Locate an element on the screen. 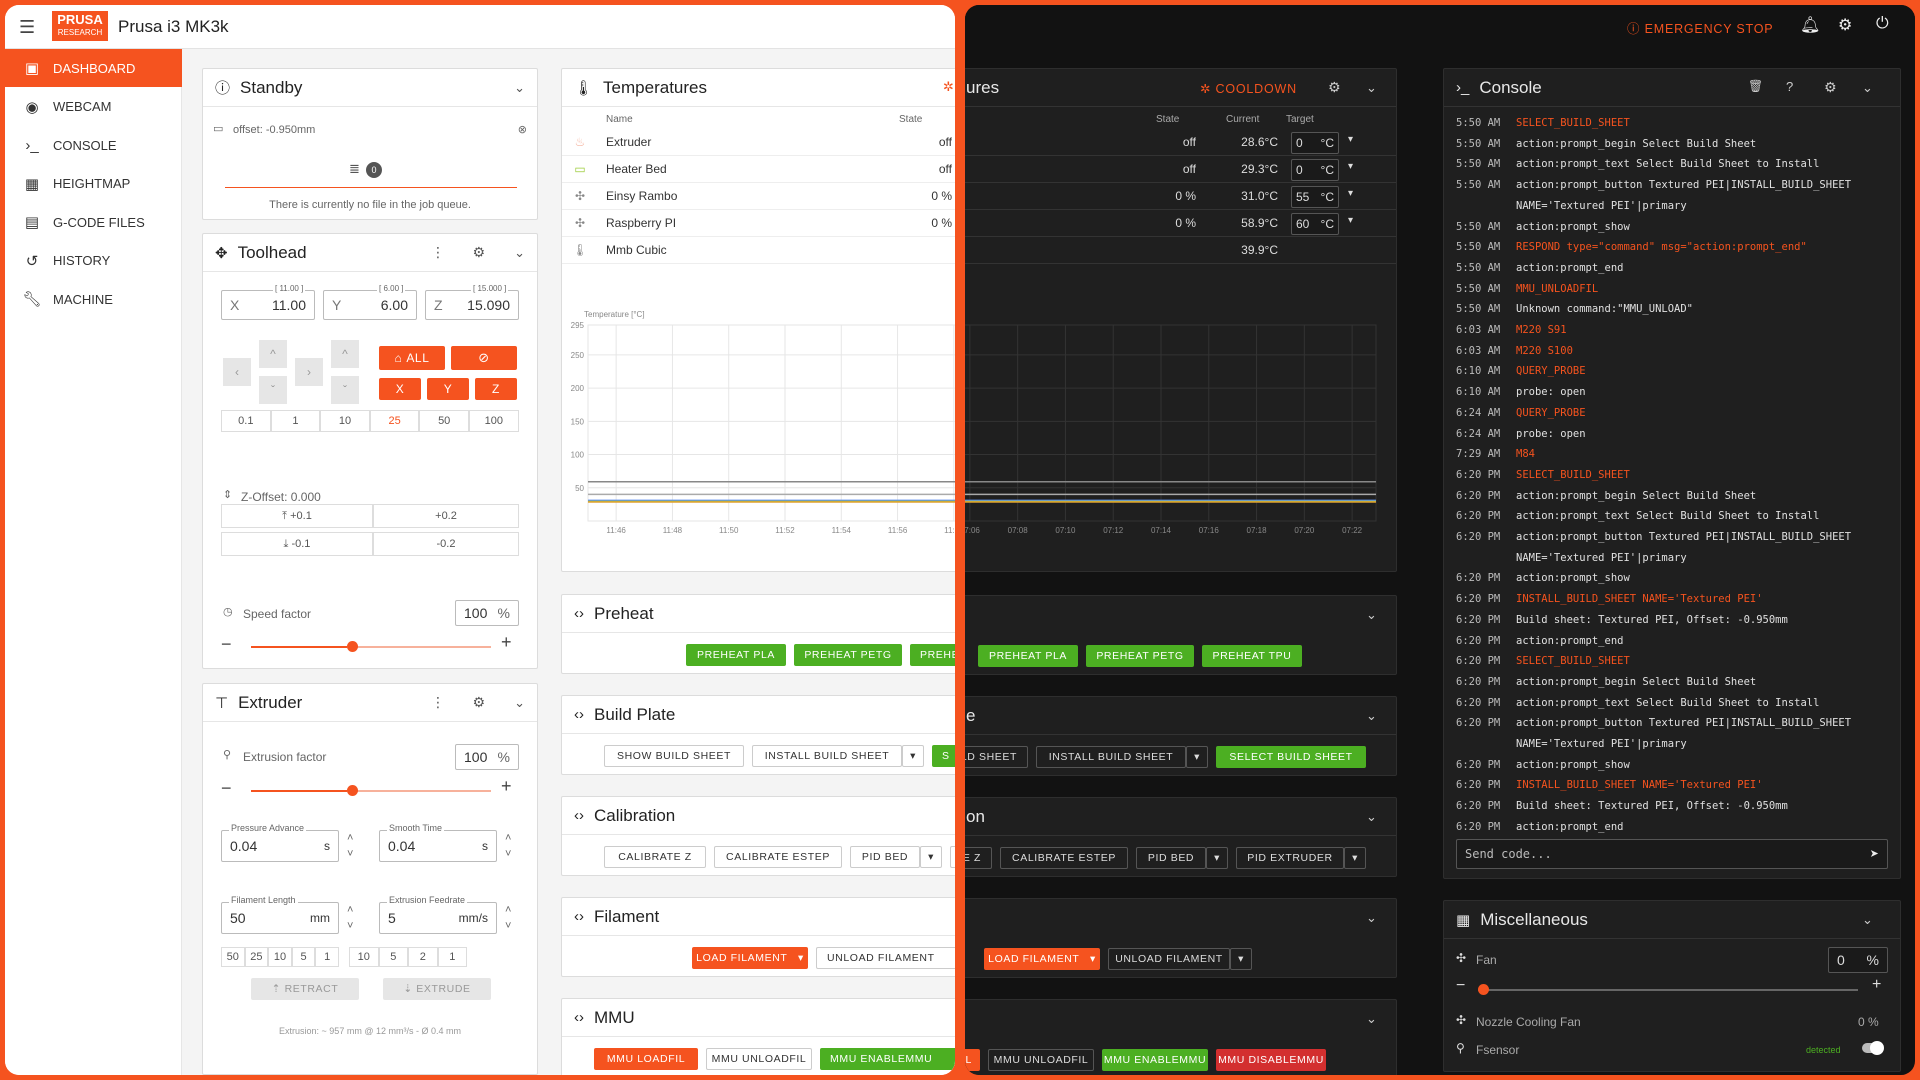 This screenshot has width=1920, height=1080. calibrate-estep-button-dark: CALIBRATE ESTEP is located at coordinates (1064, 858).